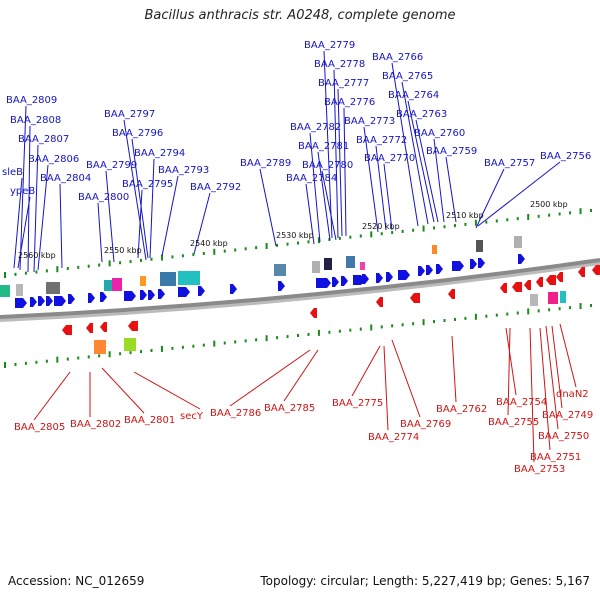 This screenshot has width=600, height=600. Describe the element at coordinates (465, 215) in the screenshot. I see `scale-label: 2510 kbp` at that location.